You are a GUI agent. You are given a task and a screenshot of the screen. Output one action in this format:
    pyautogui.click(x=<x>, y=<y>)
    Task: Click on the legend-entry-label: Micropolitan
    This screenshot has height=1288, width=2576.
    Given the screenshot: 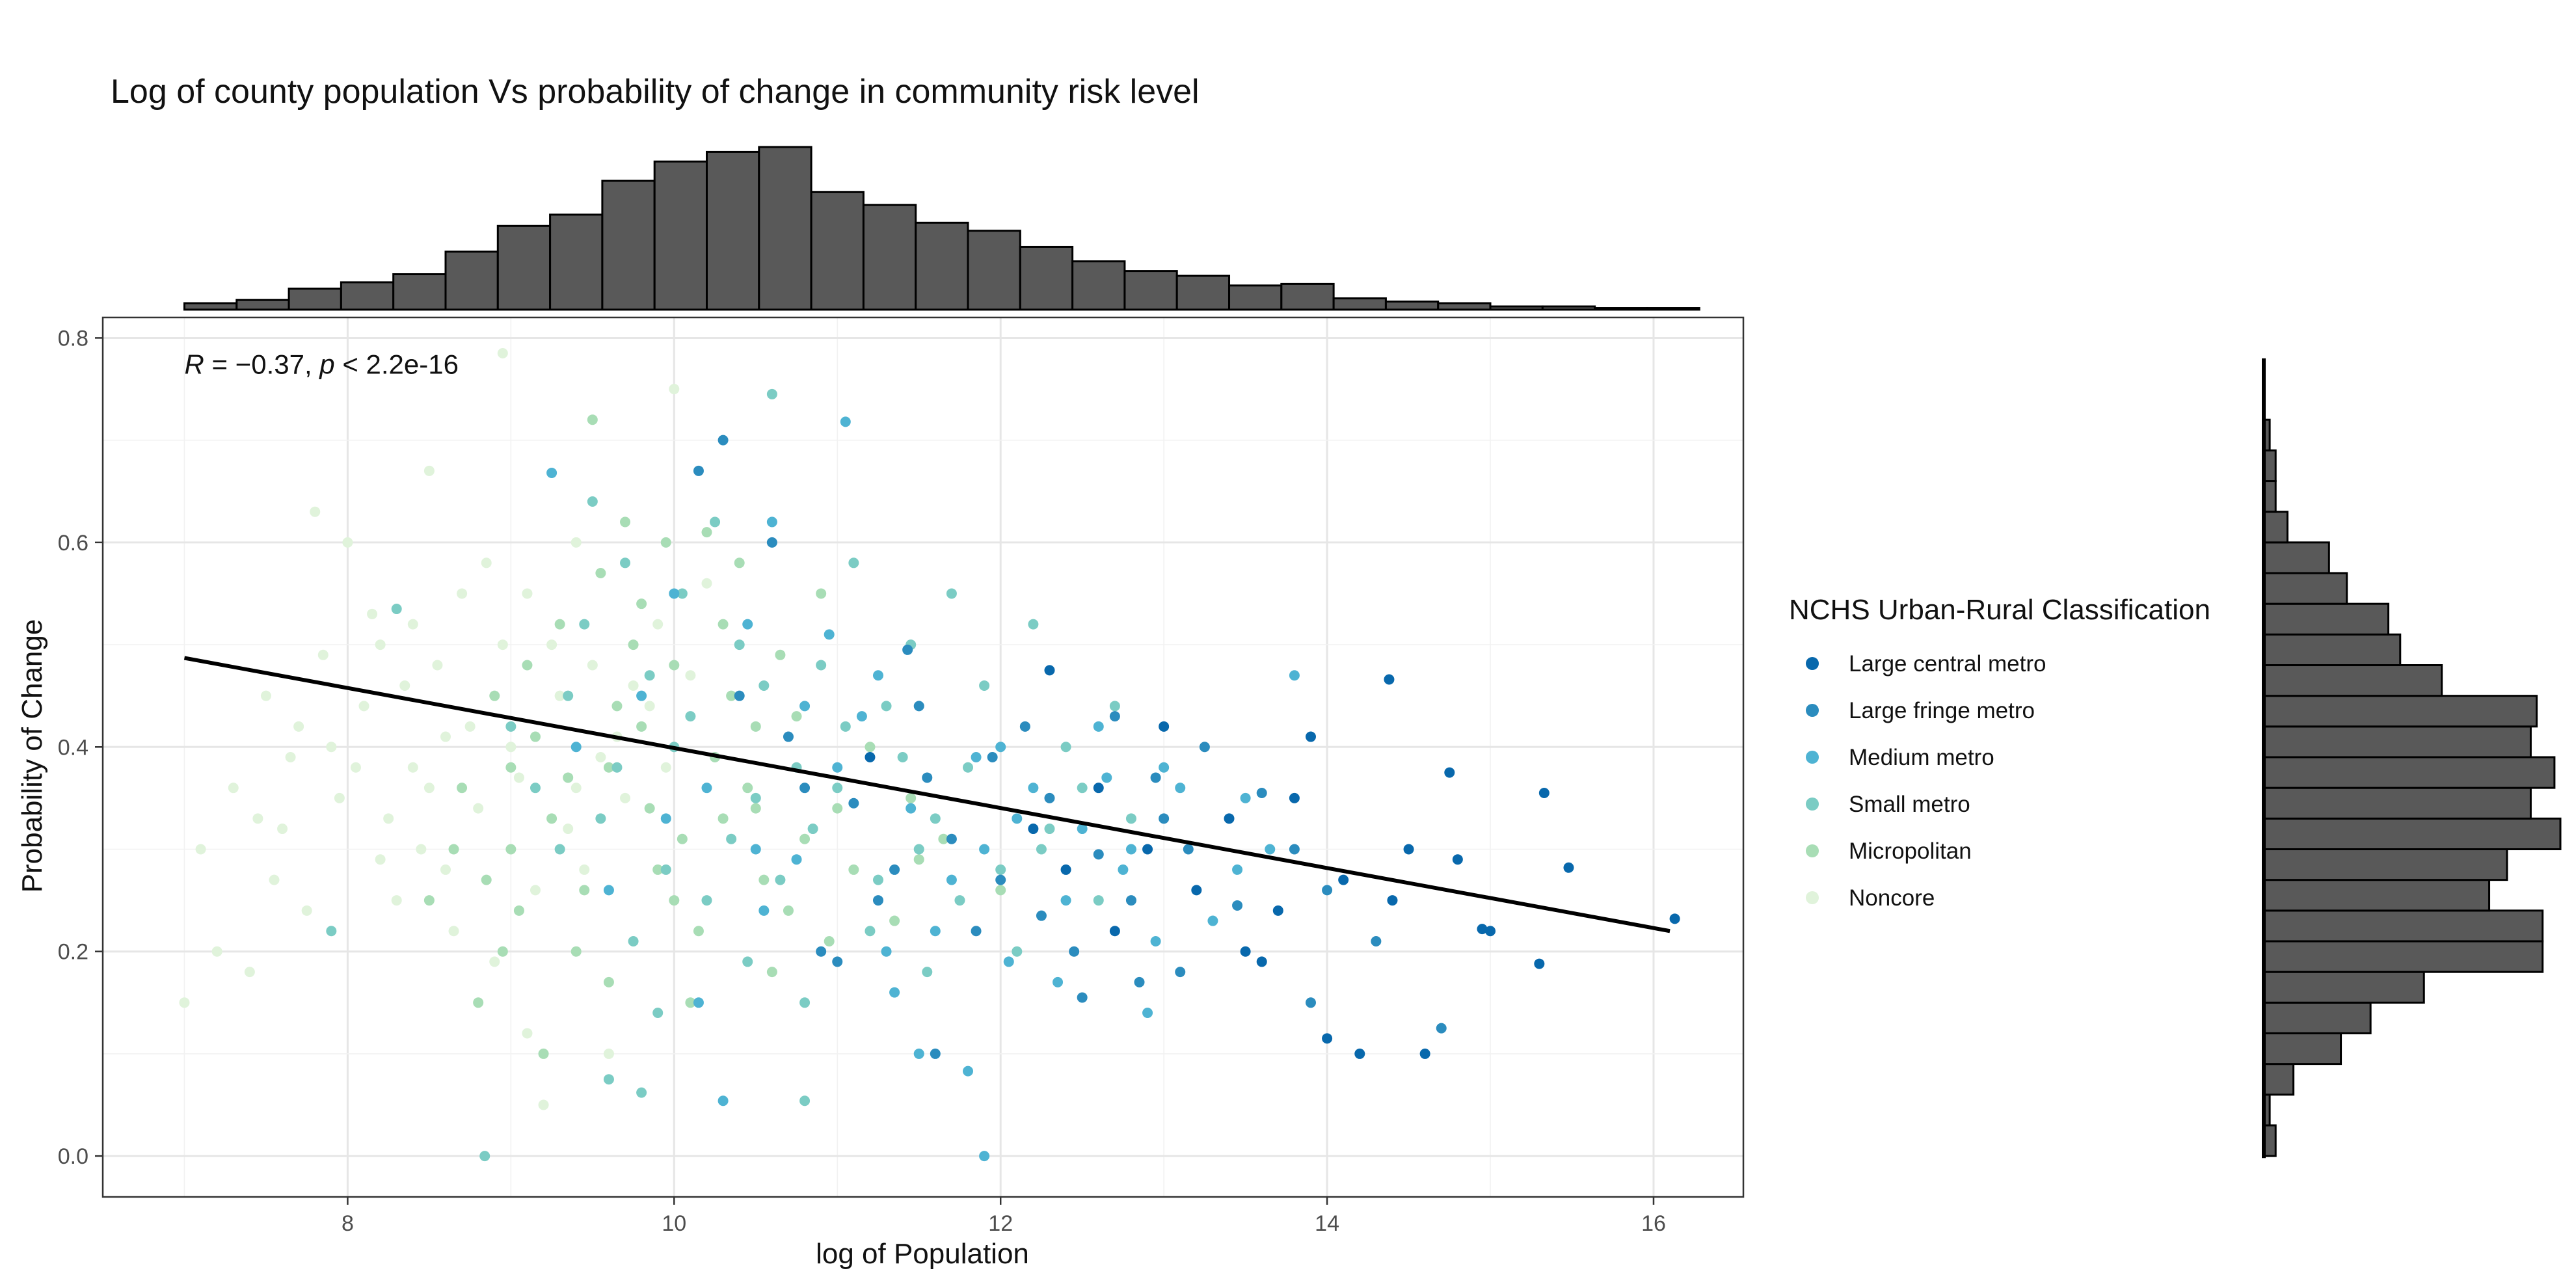 What is the action you would take?
    pyautogui.click(x=1910, y=852)
    